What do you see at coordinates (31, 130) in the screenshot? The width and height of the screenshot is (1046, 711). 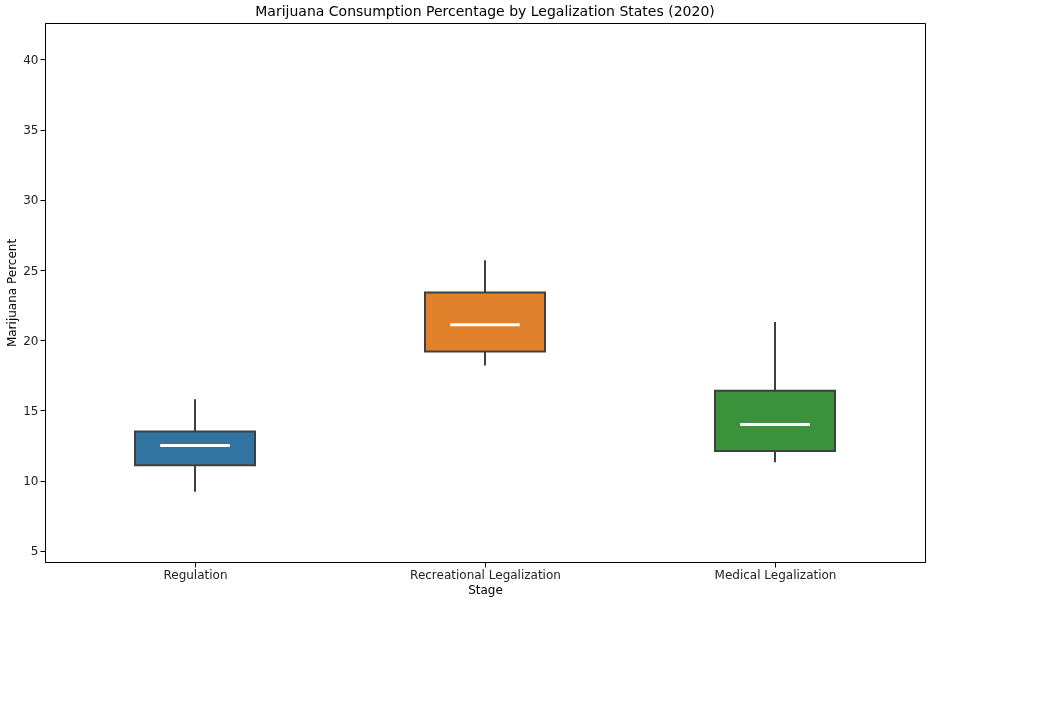 I see `y-tick-label: 35` at bounding box center [31, 130].